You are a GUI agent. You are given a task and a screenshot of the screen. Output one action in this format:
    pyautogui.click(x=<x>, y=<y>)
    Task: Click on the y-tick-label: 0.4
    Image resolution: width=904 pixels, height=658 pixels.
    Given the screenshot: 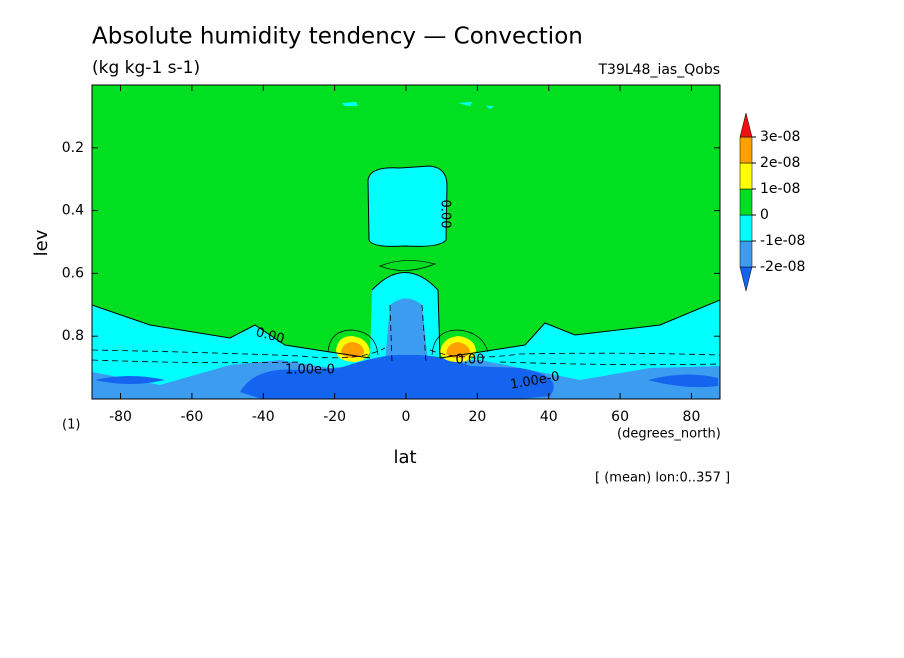 What is the action you would take?
    pyautogui.click(x=73, y=211)
    